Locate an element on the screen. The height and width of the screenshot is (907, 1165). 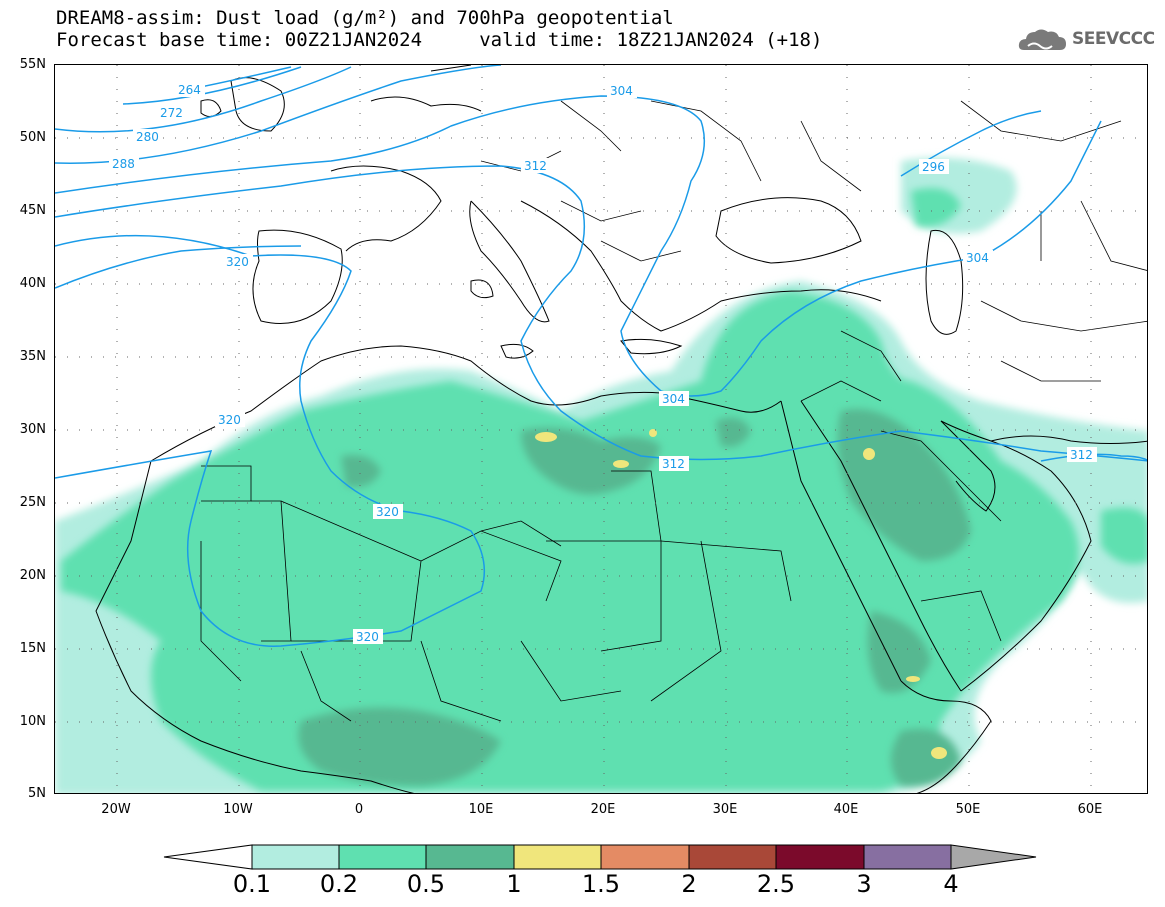
colorbar-label: 4 is located at coordinates (951, 884).